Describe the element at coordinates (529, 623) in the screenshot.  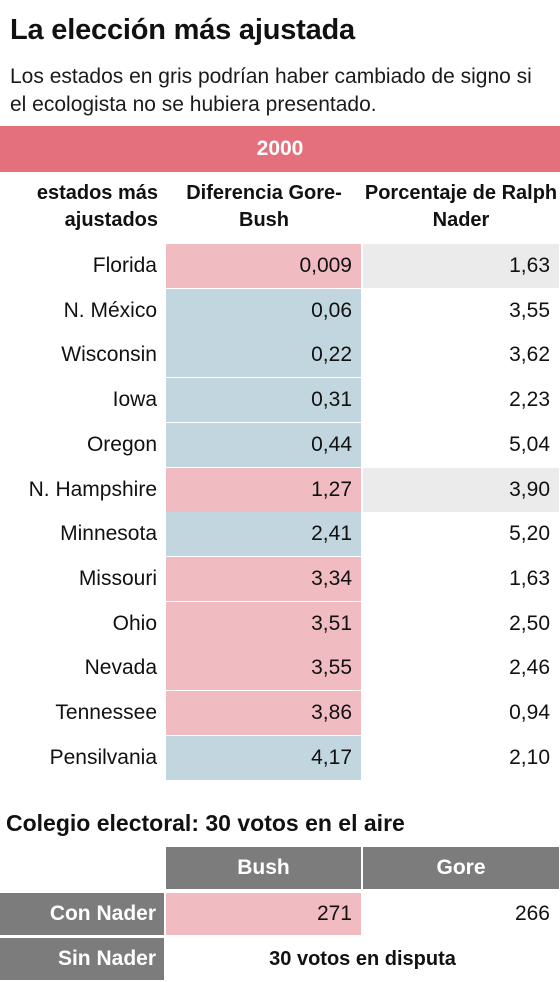
I see `nader-value: 2,50` at that location.